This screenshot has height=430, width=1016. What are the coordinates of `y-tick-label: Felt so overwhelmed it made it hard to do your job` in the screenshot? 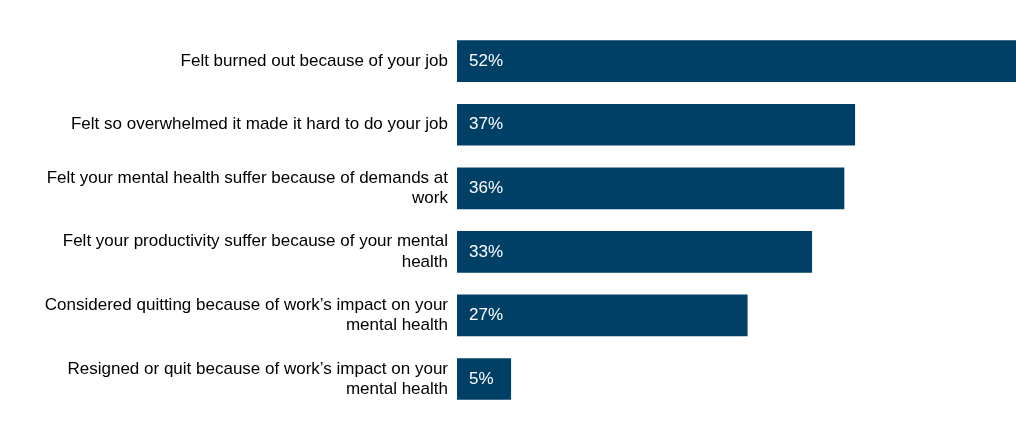 It's located at (259, 124).